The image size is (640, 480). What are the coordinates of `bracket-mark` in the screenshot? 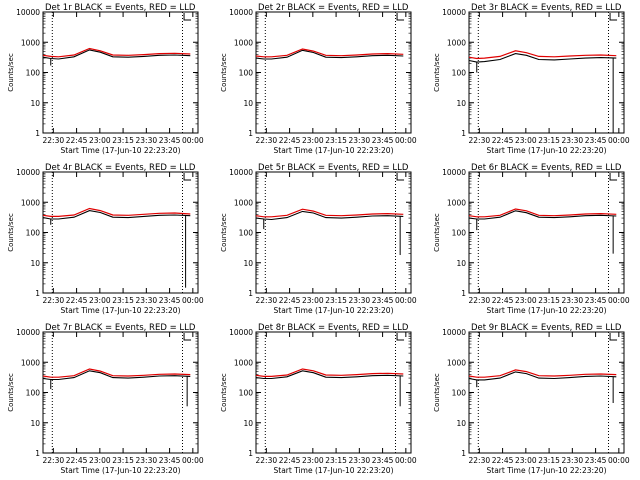 It's located at (187, 177).